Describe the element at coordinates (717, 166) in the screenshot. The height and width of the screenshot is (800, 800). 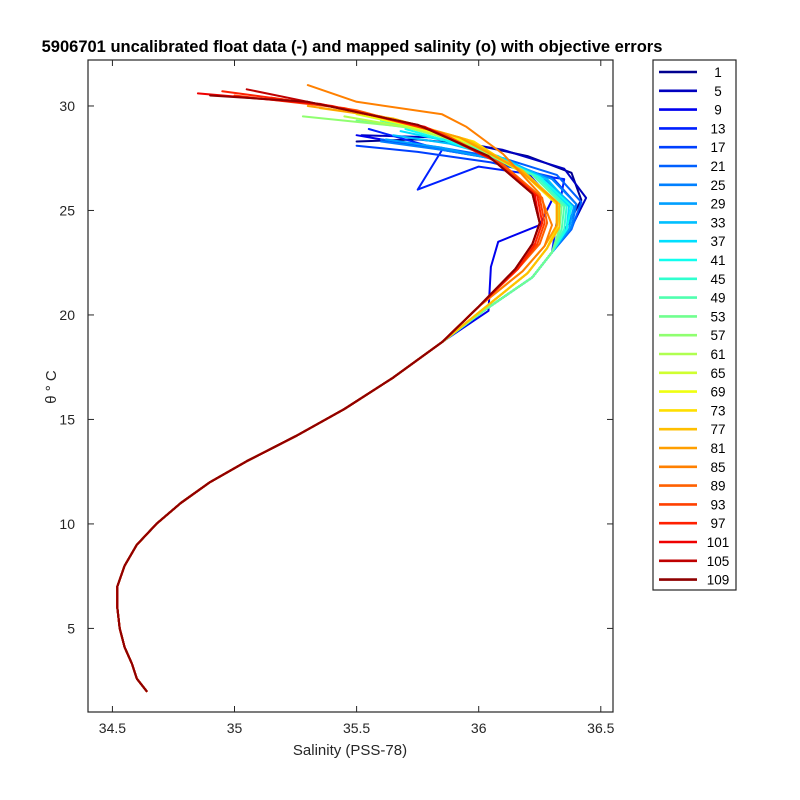
I see `legend-label-21: 21` at that location.